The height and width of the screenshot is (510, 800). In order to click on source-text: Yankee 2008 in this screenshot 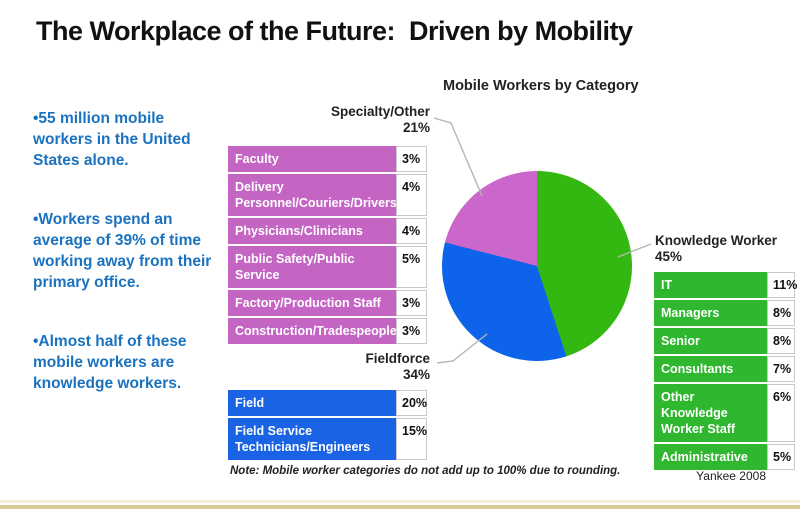, I will do `click(731, 476)`.